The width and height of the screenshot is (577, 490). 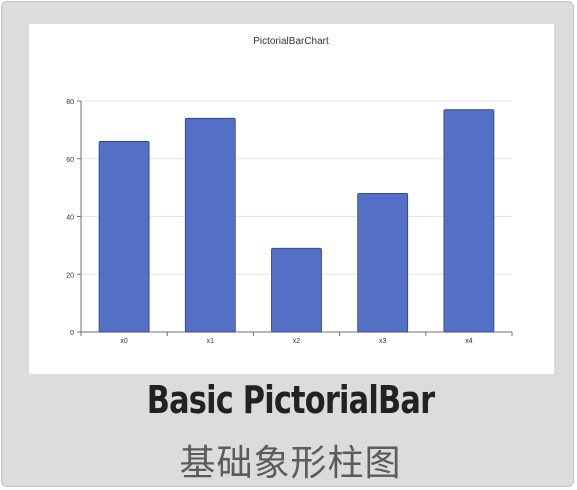 What do you see at coordinates (290, 400) in the screenshot?
I see `caption-title: Basic PictorialBar` at bounding box center [290, 400].